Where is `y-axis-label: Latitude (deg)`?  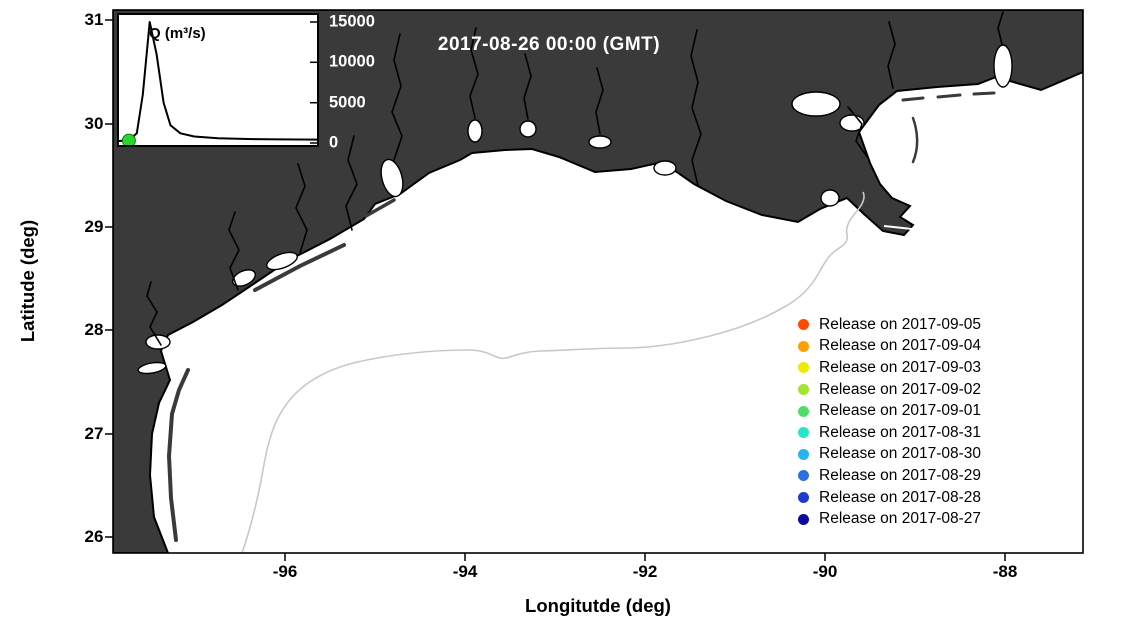
y-axis-label: Latitude (deg) is located at coordinates (27, 281).